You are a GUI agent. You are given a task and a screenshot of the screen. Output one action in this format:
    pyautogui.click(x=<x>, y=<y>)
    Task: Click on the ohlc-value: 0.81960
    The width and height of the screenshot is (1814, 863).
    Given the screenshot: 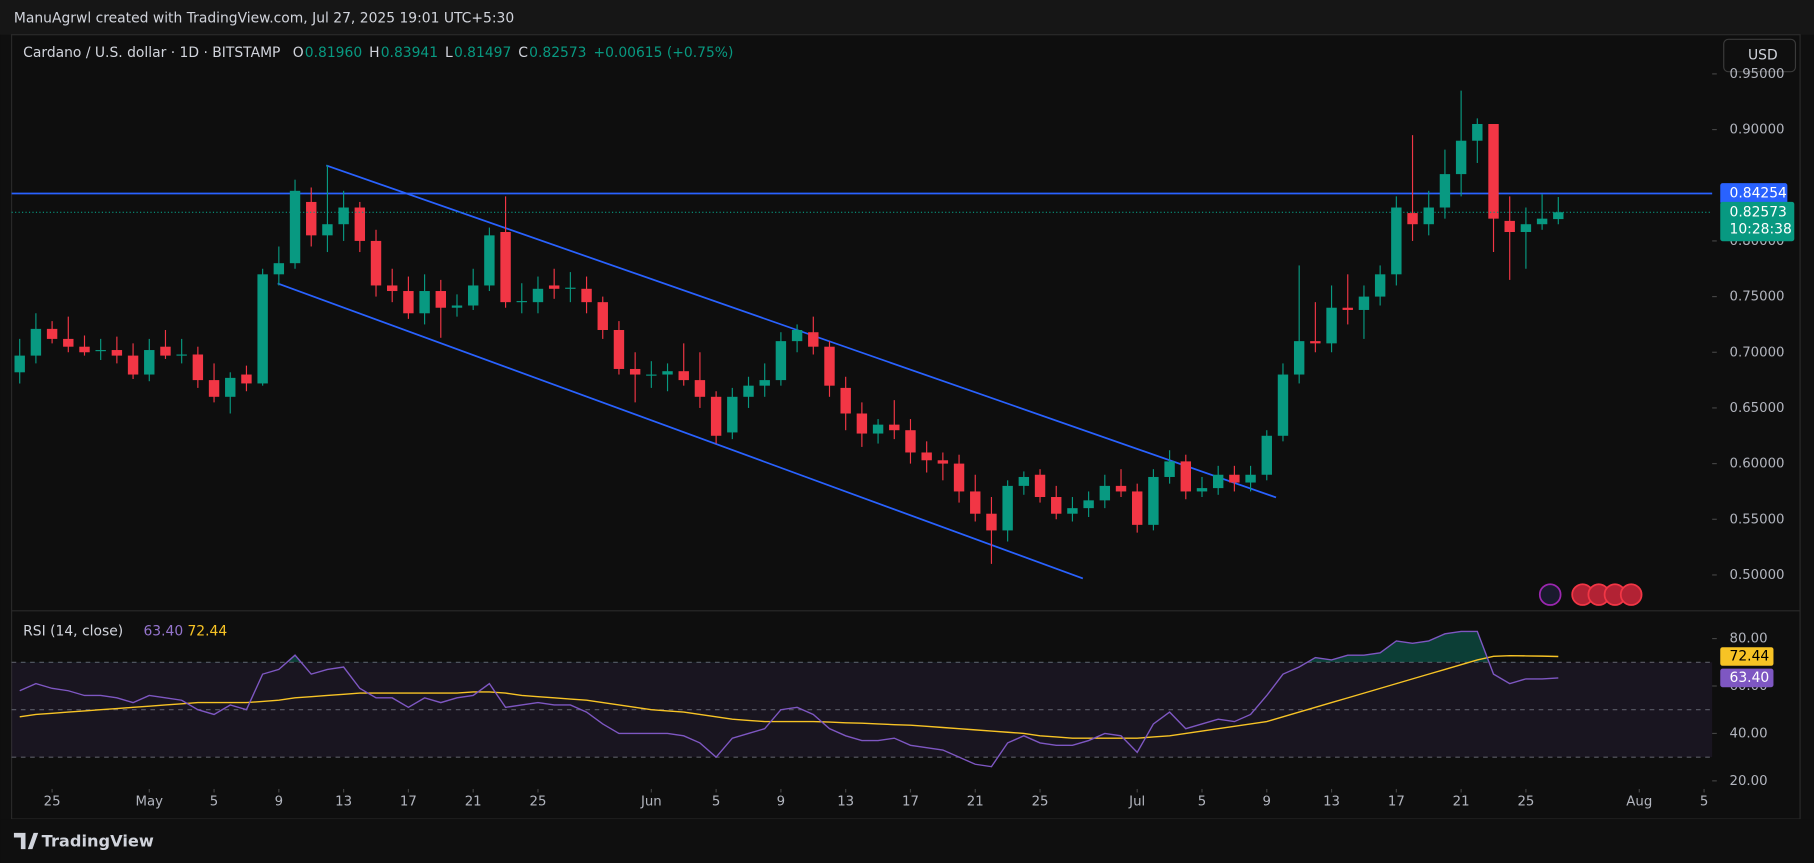 What is the action you would take?
    pyautogui.click(x=333, y=53)
    